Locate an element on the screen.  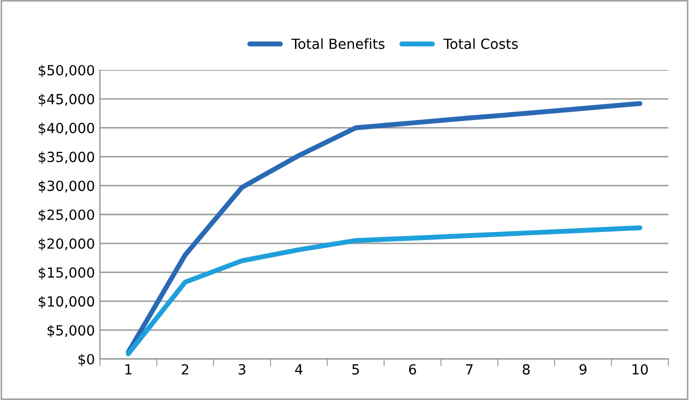
y-tick-label: $35,000 is located at coordinates (66, 157).